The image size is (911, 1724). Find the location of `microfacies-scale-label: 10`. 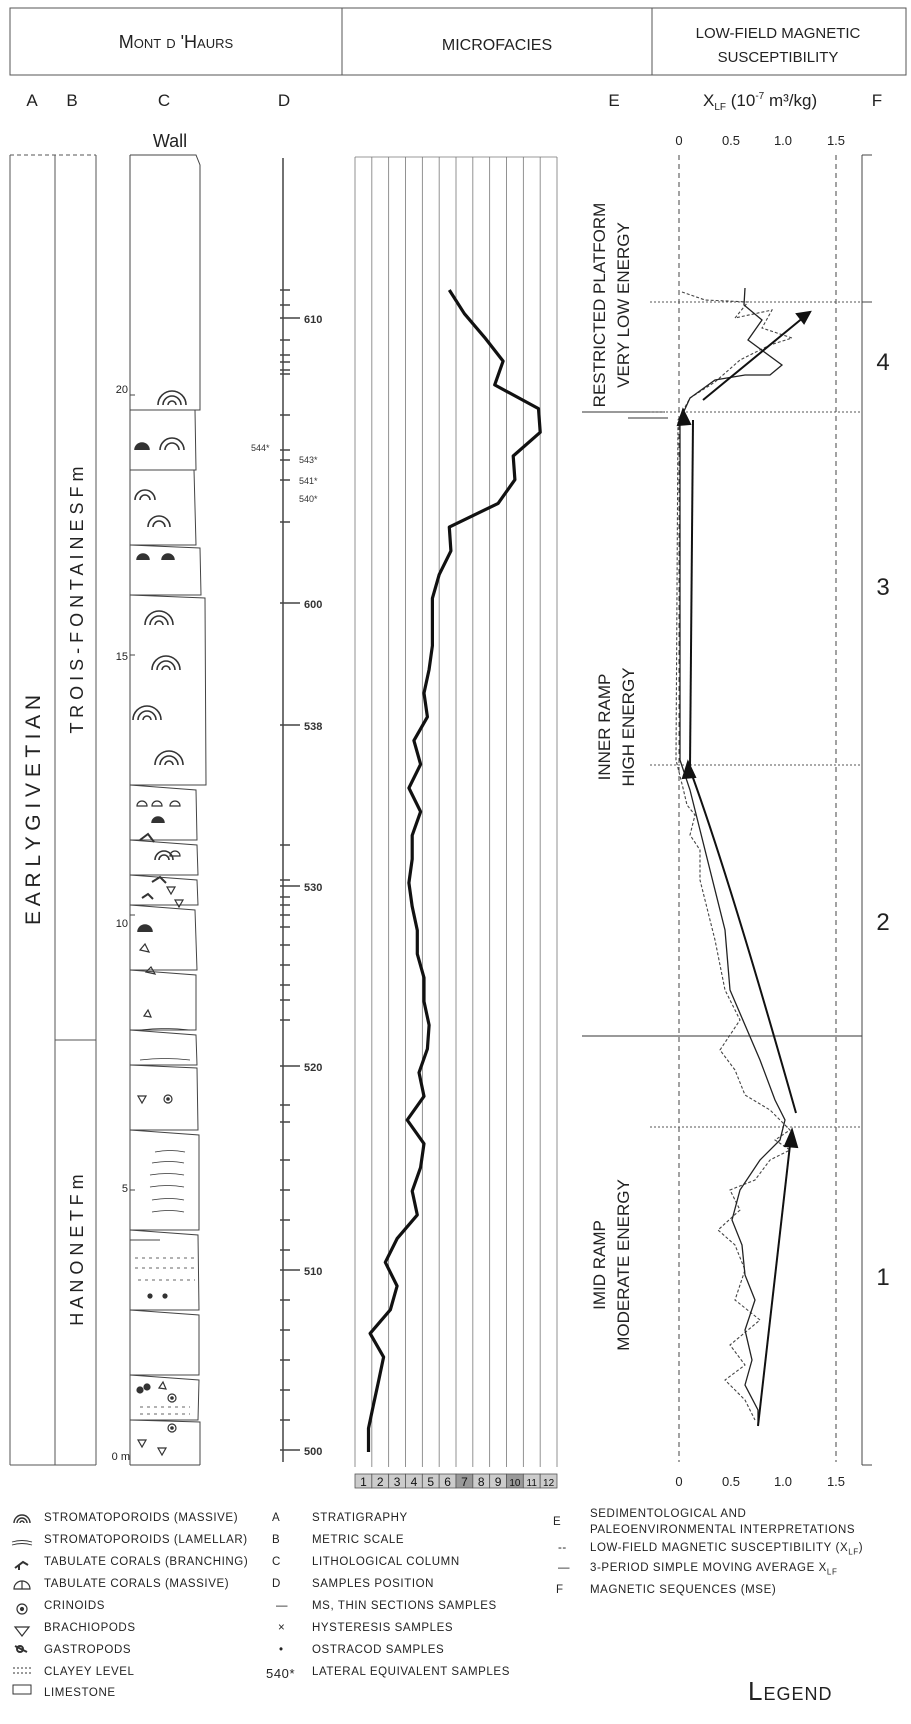

microfacies-scale-label: 10 is located at coordinates (515, 1483).